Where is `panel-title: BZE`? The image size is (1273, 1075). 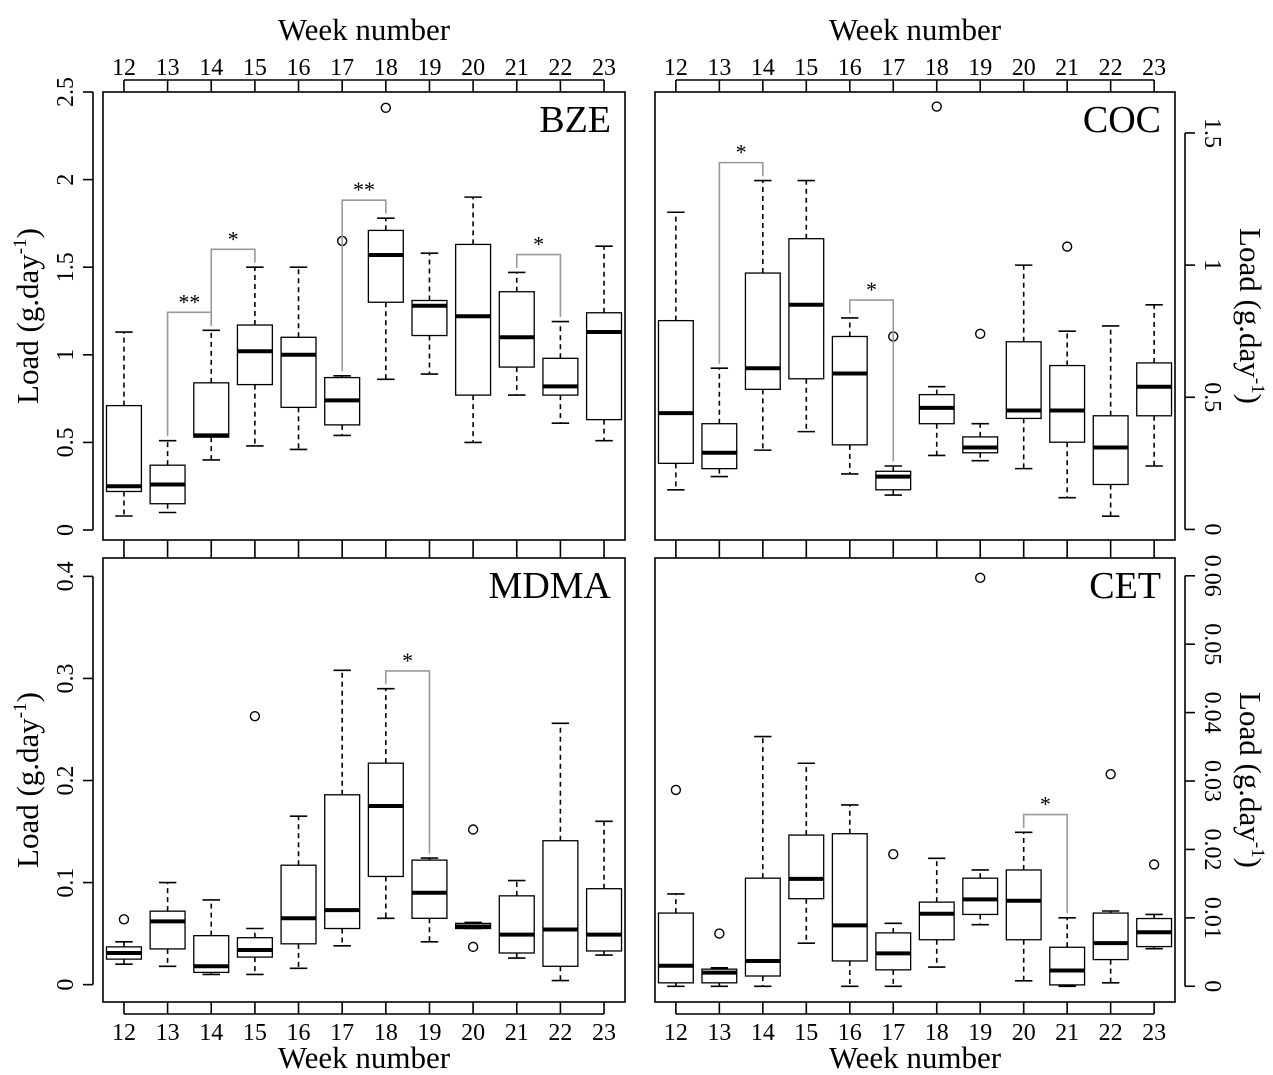
panel-title: BZE is located at coordinates (575, 120).